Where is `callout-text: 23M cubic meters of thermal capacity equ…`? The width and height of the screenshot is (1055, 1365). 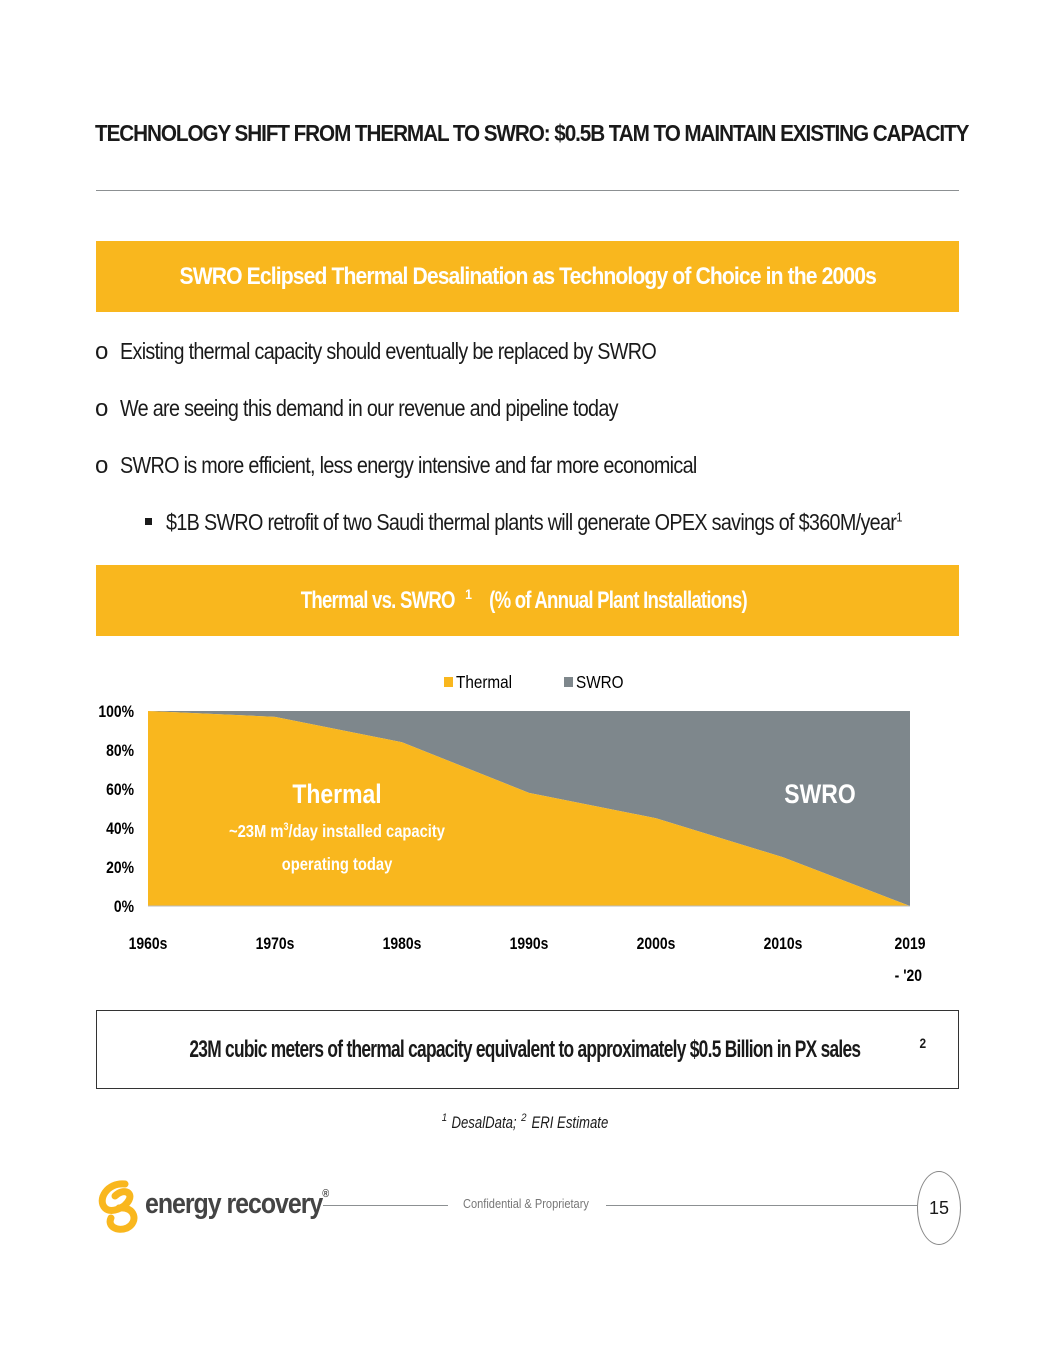 callout-text: 23M cubic meters of thermal capacity equ… is located at coordinates (525, 1049).